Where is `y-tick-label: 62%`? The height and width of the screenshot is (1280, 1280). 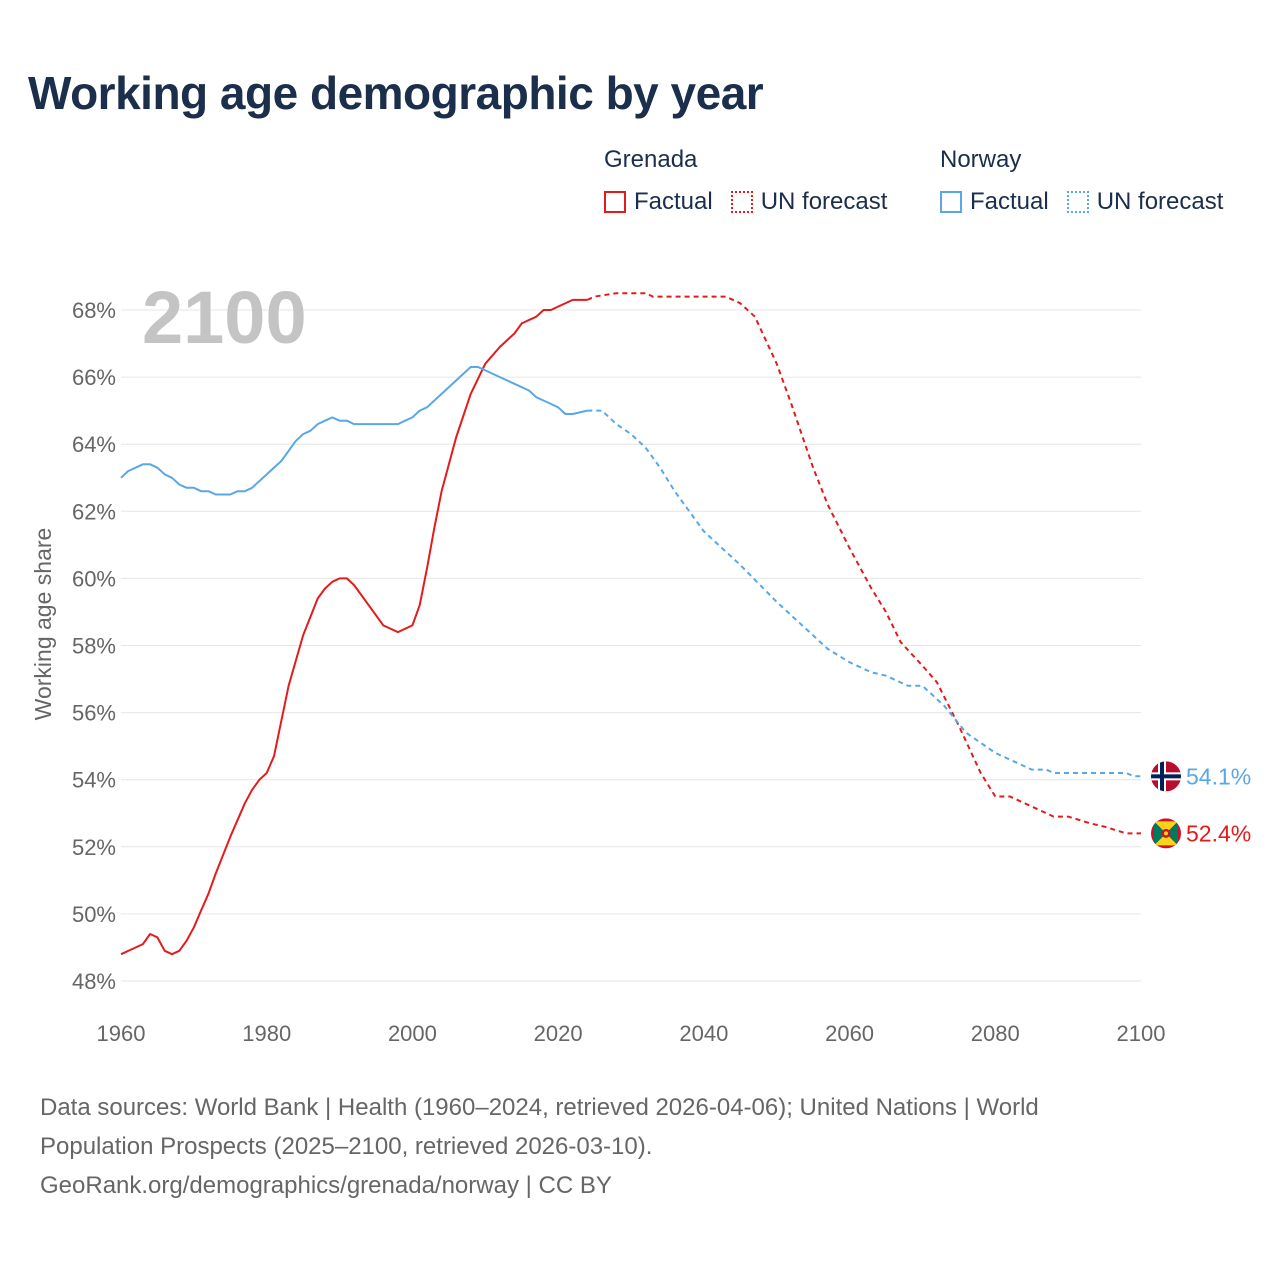
y-tick-label: 62% is located at coordinates (94, 511).